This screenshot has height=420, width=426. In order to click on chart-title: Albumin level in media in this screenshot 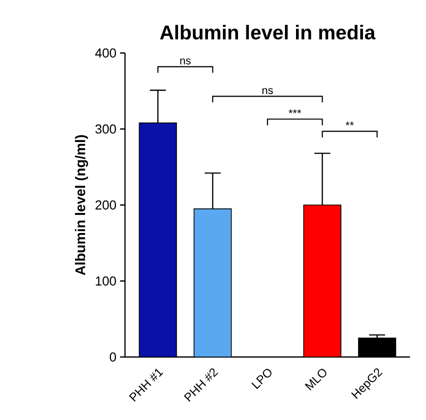, I will do `click(268, 32)`.